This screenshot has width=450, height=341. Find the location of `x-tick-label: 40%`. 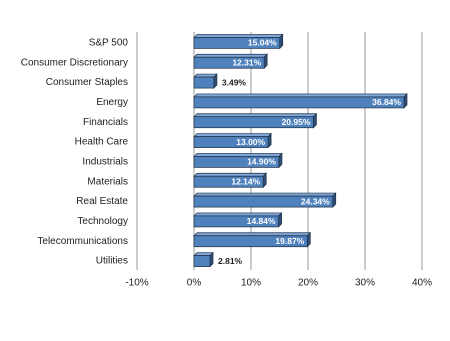

x-tick-label: 40% is located at coordinates (422, 283).